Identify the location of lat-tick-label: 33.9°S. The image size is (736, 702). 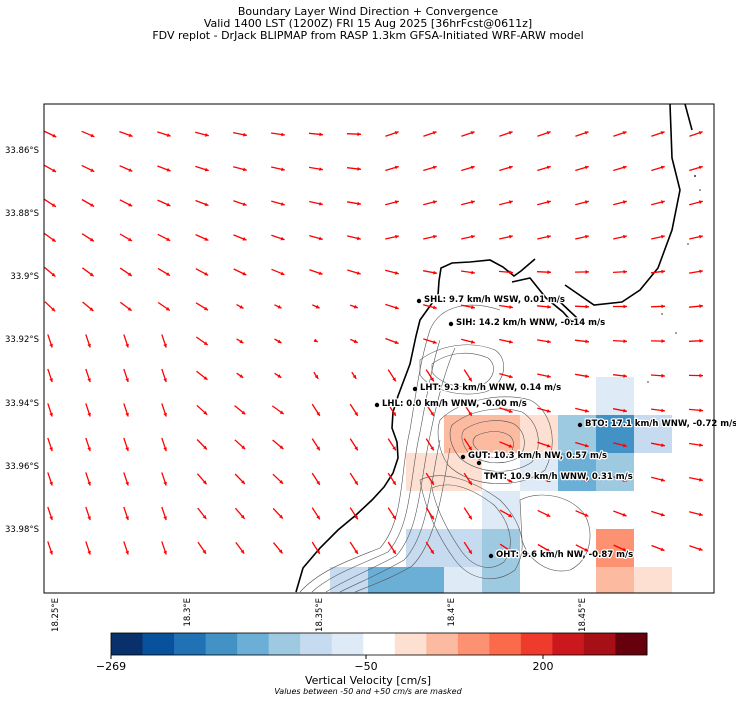
(24, 277).